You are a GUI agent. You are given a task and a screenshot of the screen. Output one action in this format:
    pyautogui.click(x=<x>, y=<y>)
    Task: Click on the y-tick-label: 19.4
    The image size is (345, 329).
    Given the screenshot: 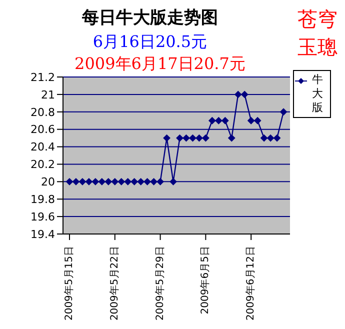 What is the action you would take?
    pyautogui.click(x=42, y=234)
    